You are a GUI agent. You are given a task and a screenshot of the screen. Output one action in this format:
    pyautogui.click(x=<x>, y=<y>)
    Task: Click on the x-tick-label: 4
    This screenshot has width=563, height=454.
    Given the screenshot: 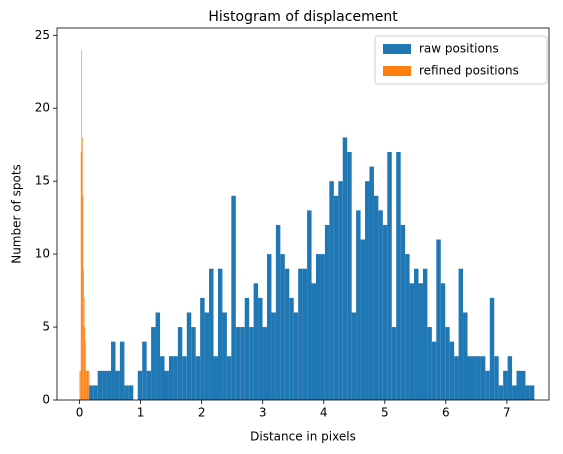 What is the action you would take?
    pyautogui.click(x=324, y=413)
    